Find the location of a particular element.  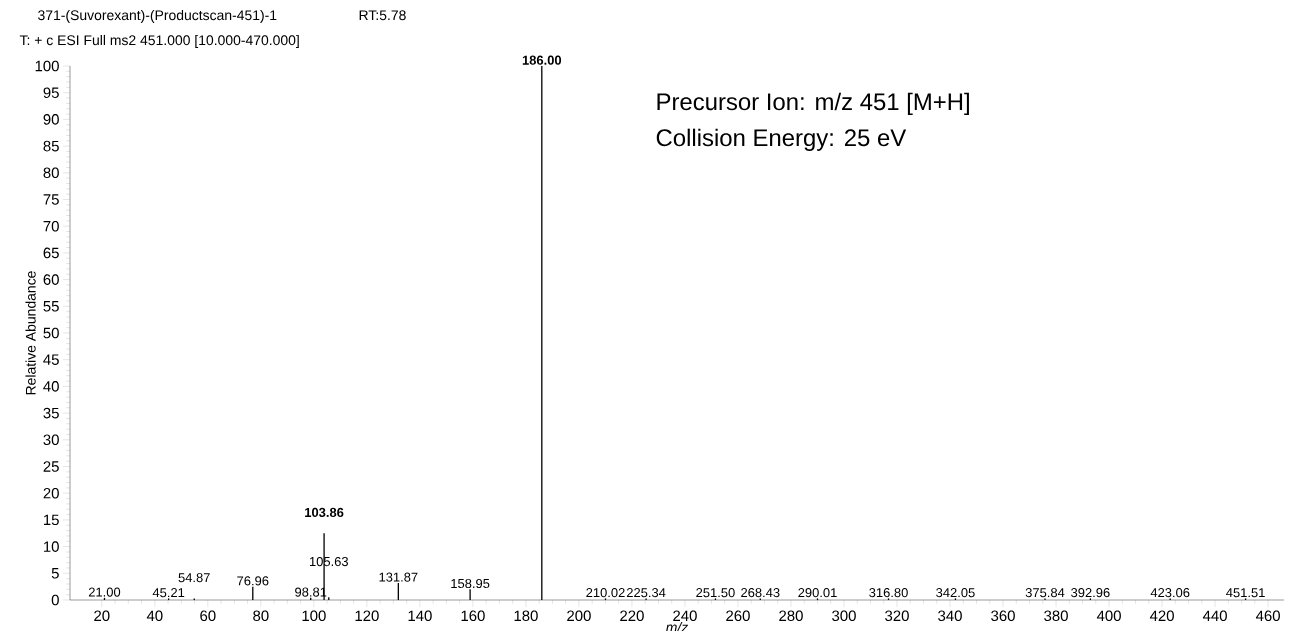

annotation: 225.34 is located at coordinates (646, 593).